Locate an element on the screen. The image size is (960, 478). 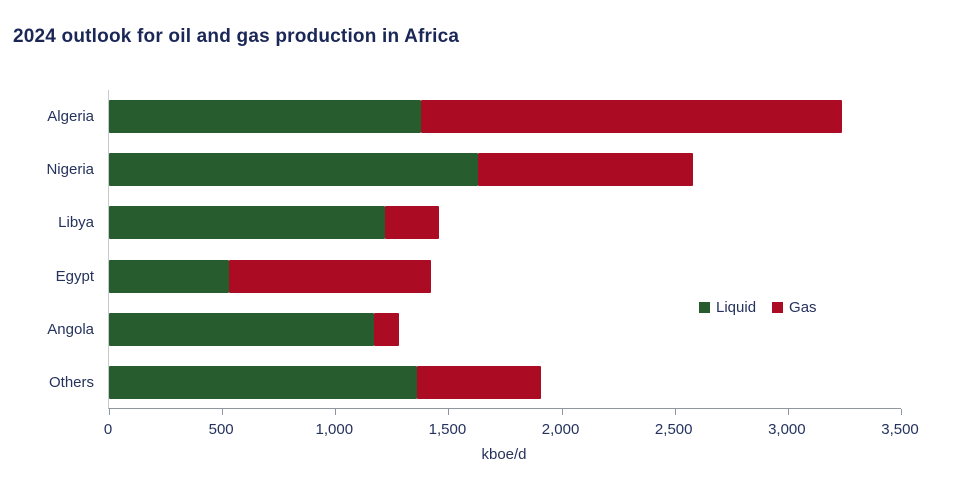
bar-nigeria-liquid is located at coordinates (293, 170).